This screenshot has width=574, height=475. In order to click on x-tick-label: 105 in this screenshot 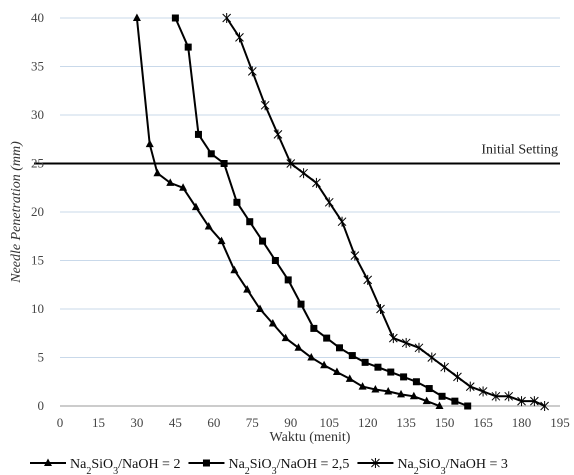, I will do `click(329, 422)`.